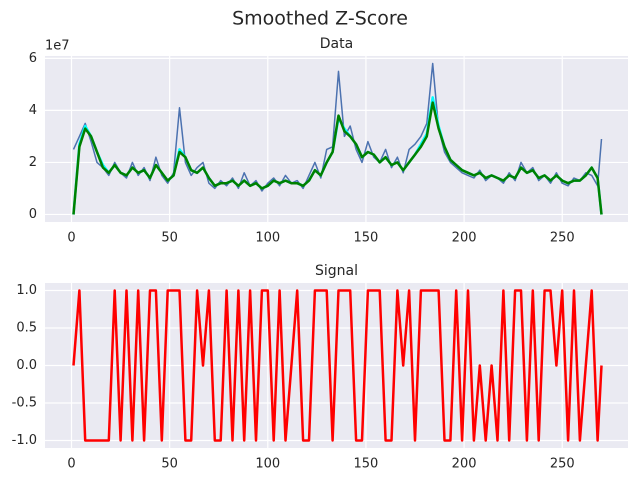 The width and height of the screenshot is (640, 480). I want to click on y-tick-label: 6, so click(33, 58).